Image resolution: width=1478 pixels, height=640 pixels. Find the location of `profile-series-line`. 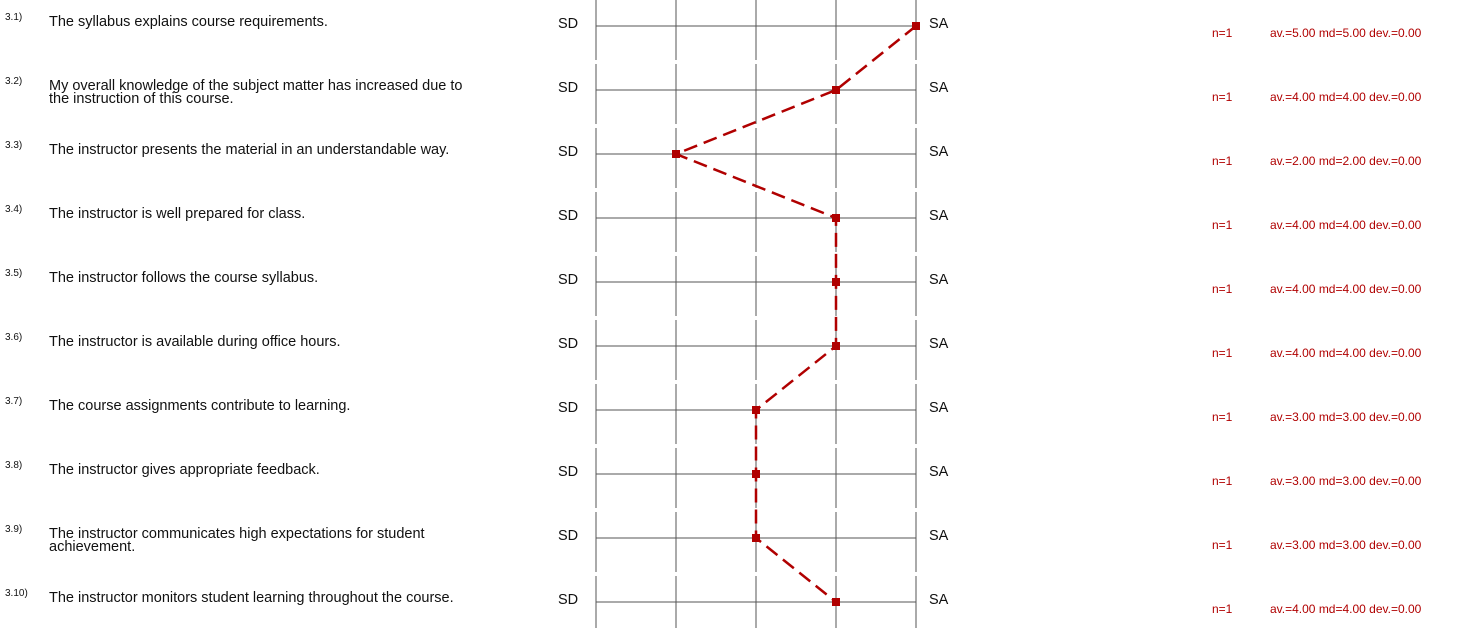

profile-series-line is located at coordinates (794, 314).